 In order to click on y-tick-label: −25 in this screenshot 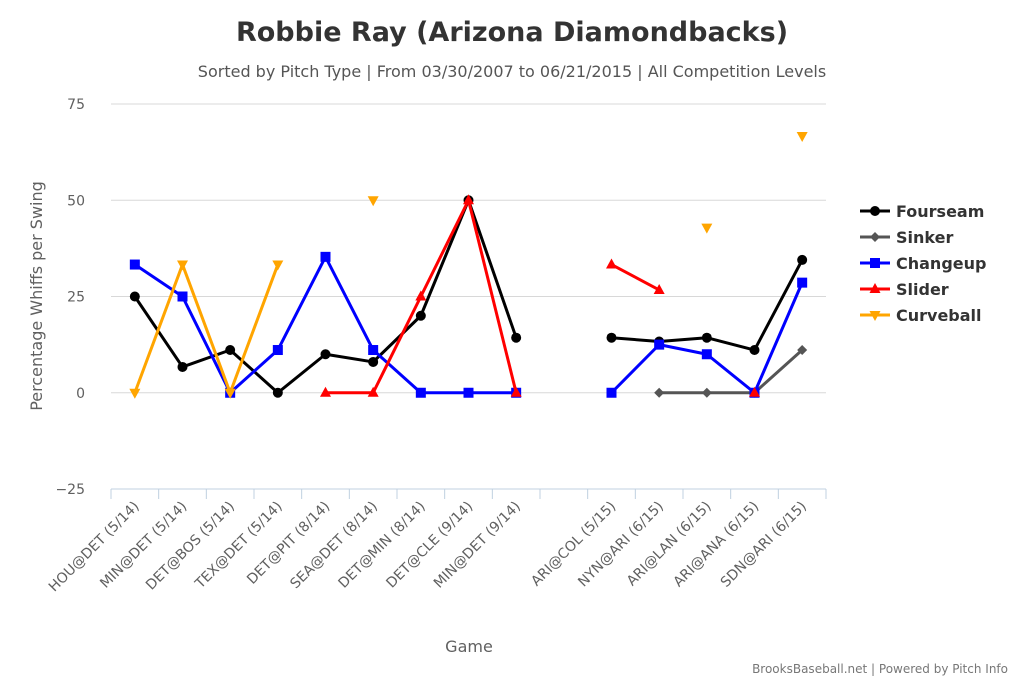, I will do `click(70, 490)`.